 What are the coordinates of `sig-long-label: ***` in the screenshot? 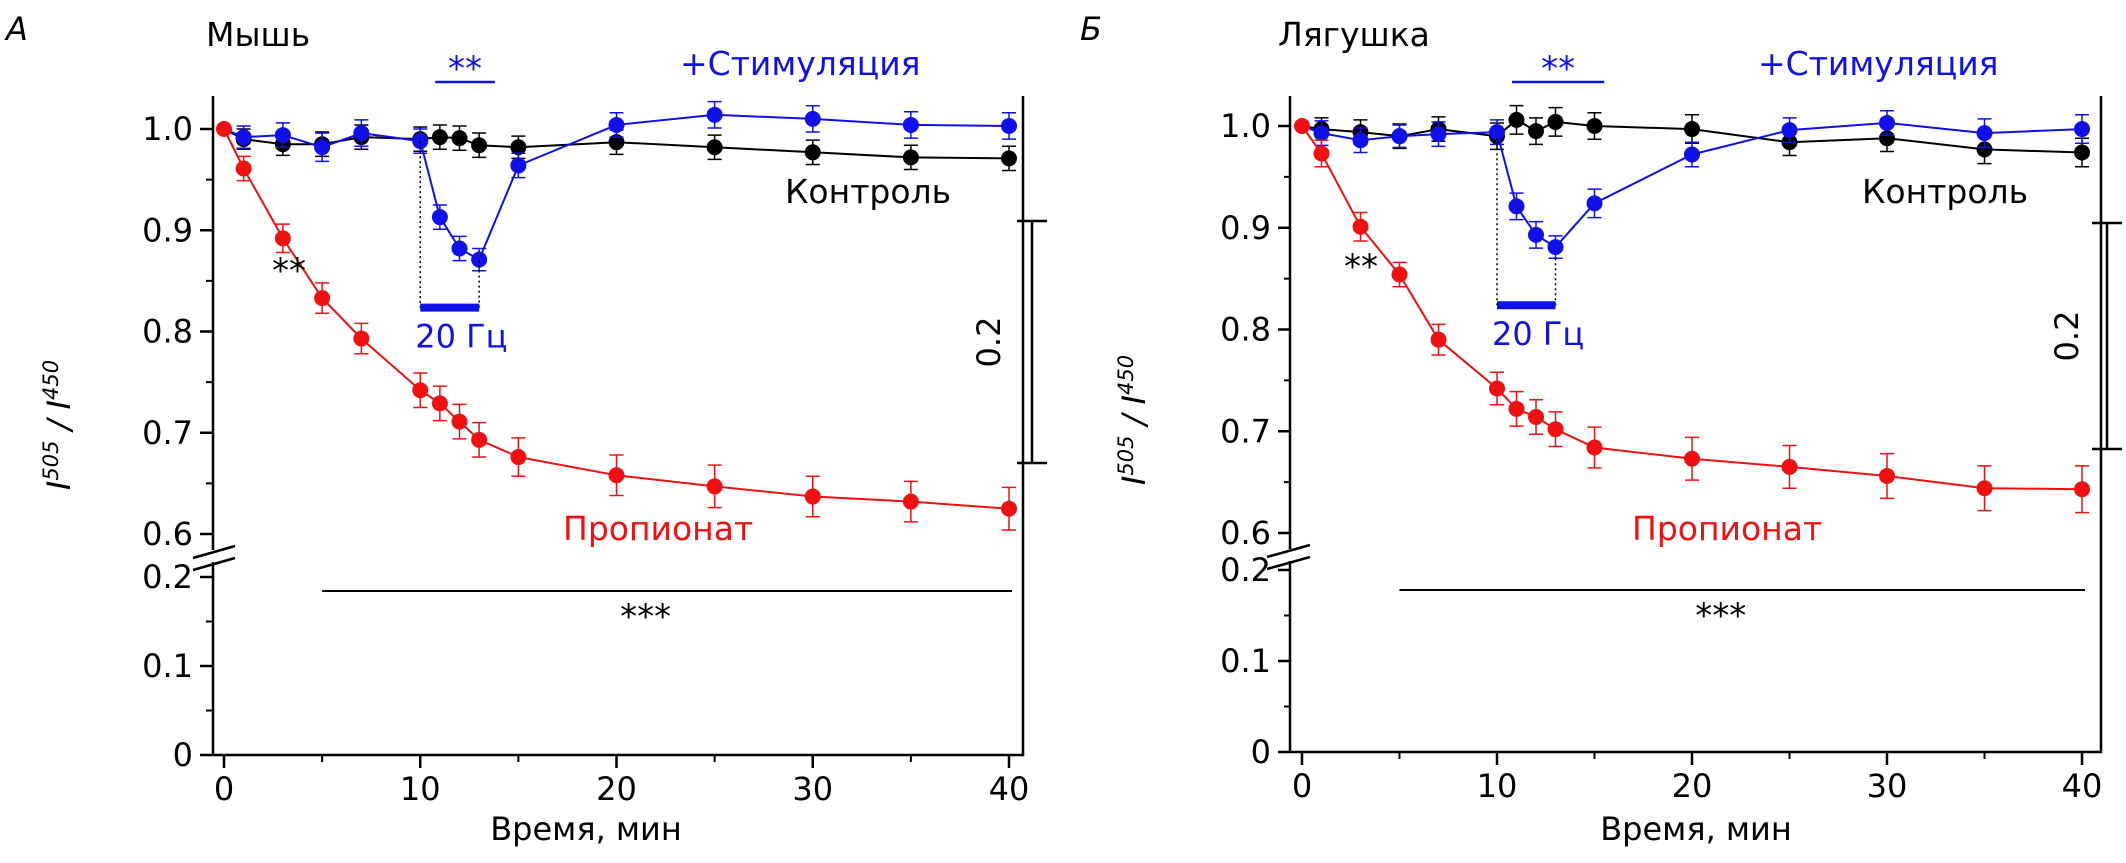 It's located at (645, 617).